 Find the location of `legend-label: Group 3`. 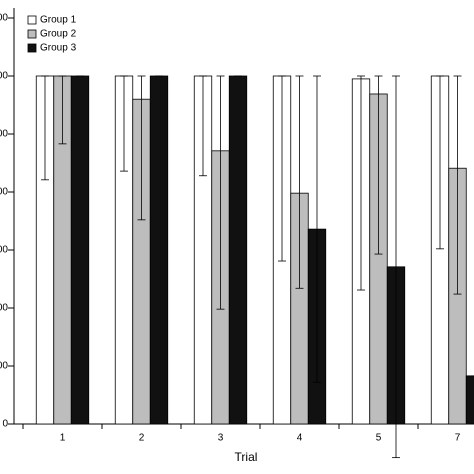

legend-label: Group 3 is located at coordinates (58, 48).